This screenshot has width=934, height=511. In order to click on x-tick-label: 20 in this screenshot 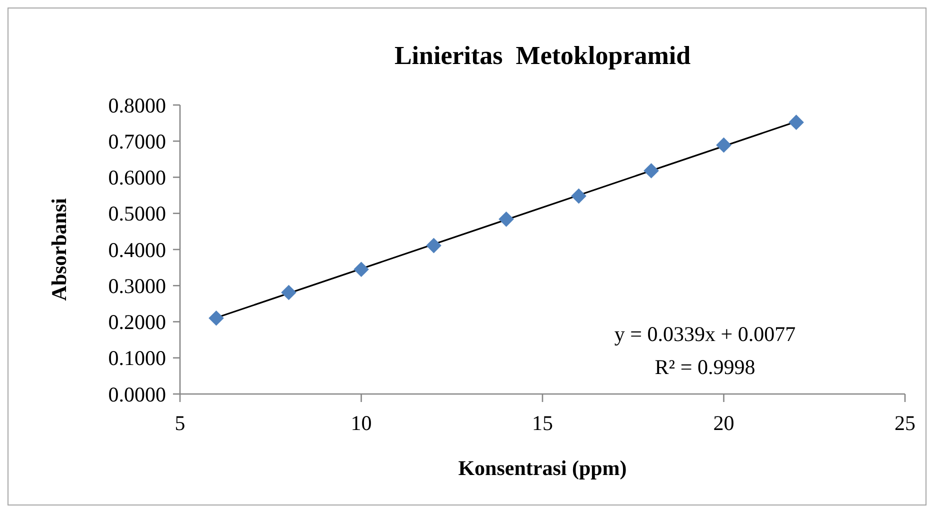, I will do `click(723, 423)`.